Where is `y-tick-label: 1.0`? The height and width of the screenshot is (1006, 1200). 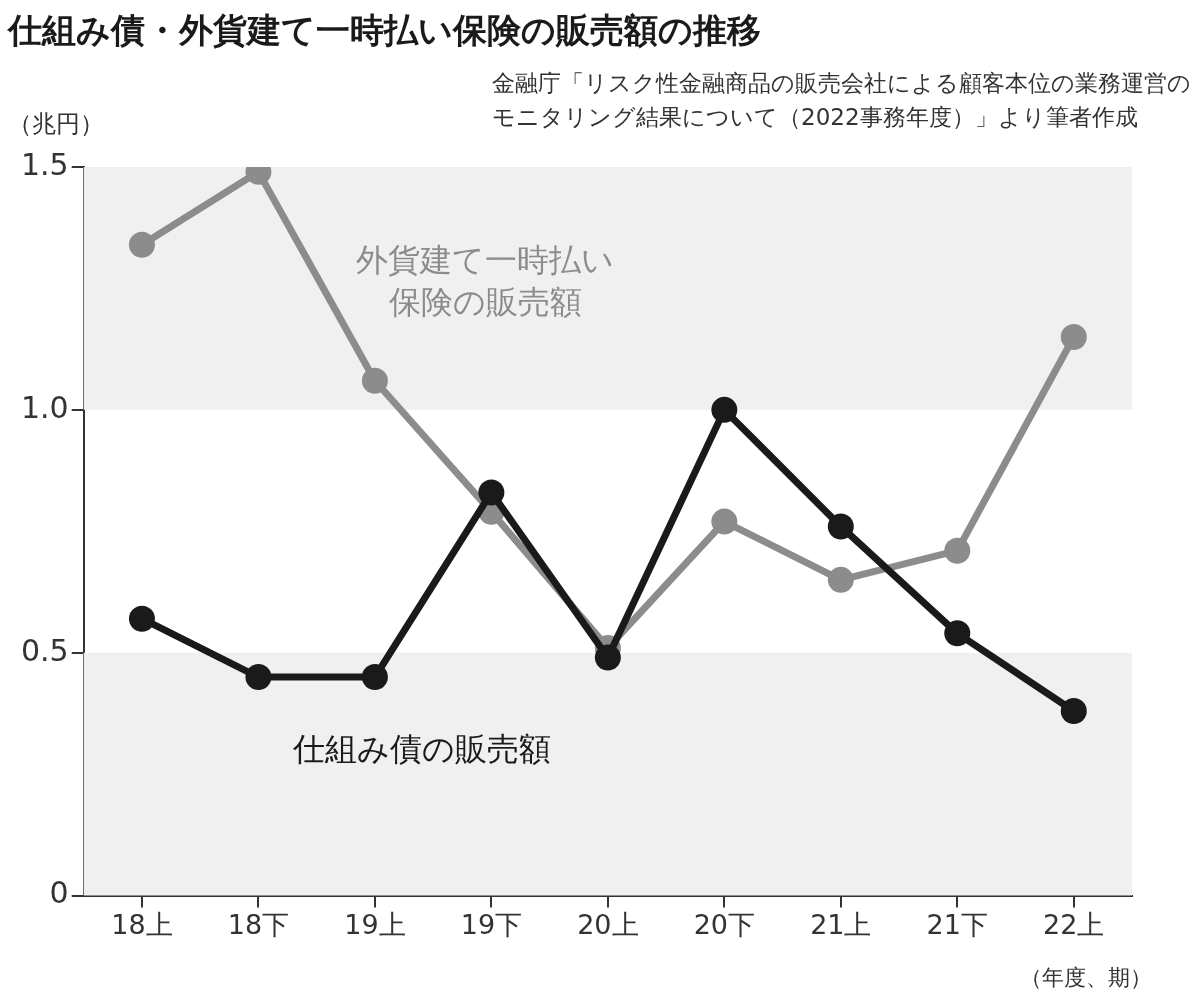 y-tick-label: 1.0 is located at coordinates (44, 407).